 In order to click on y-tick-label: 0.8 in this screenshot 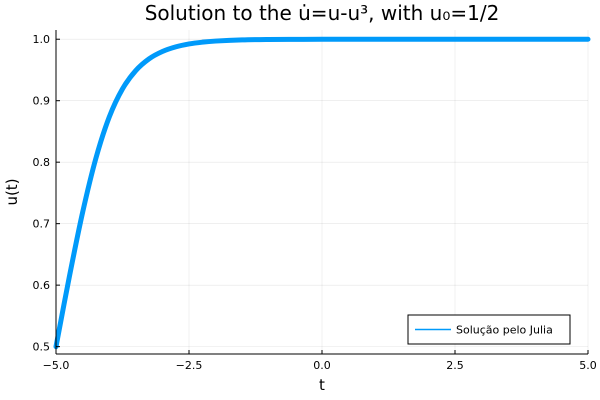, I will do `click(42, 162)`.